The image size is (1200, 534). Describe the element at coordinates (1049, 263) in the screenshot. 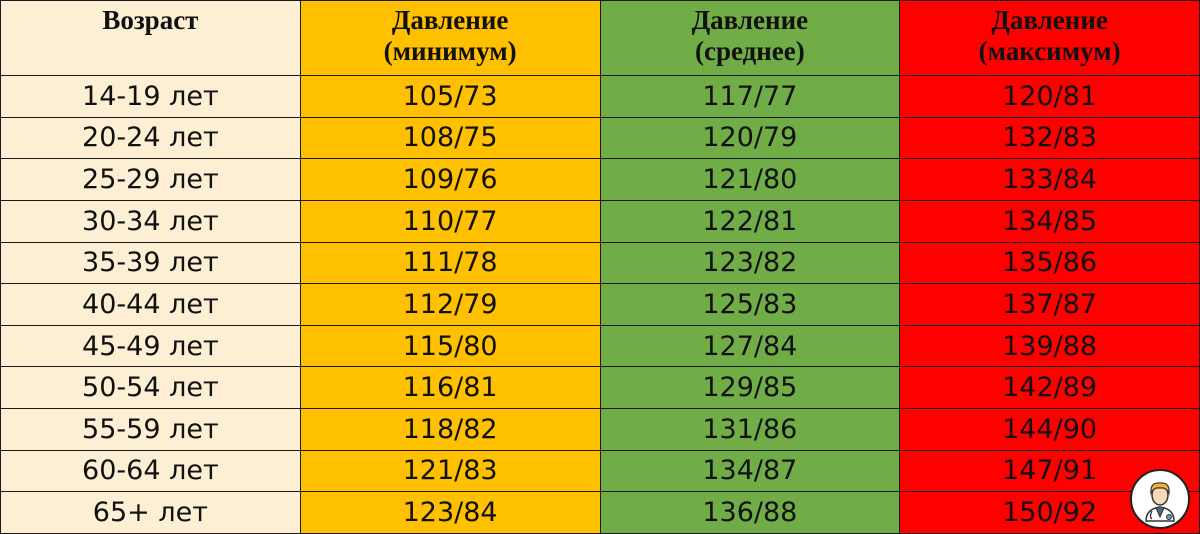

I see `cell-max: 135/86` at that location.